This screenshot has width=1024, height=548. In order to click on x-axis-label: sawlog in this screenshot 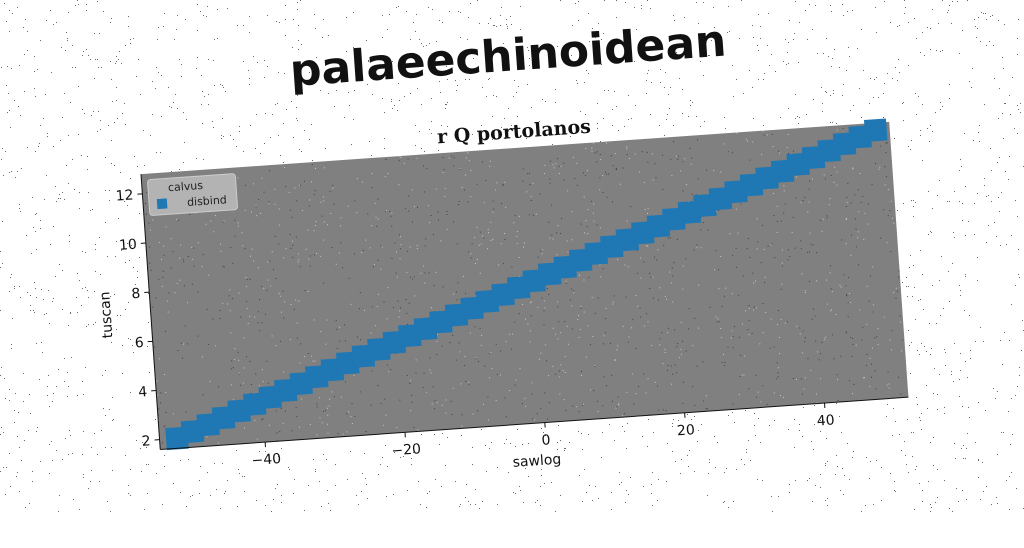, I will do `click(537, 461)`.